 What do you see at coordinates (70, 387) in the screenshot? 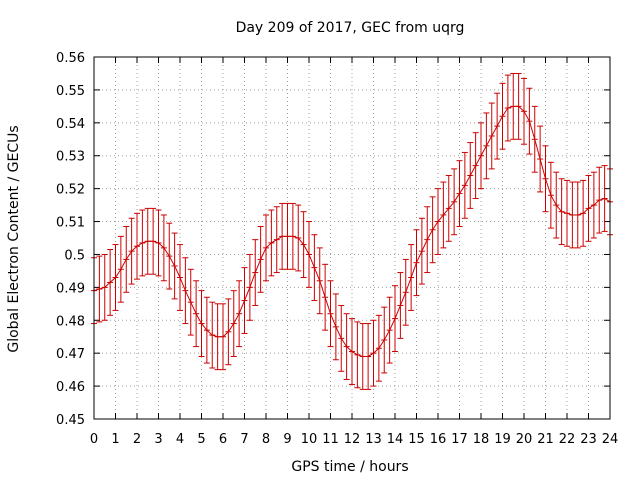
I see `y-tick-label: 0.46` at bounding box center [70, 387].